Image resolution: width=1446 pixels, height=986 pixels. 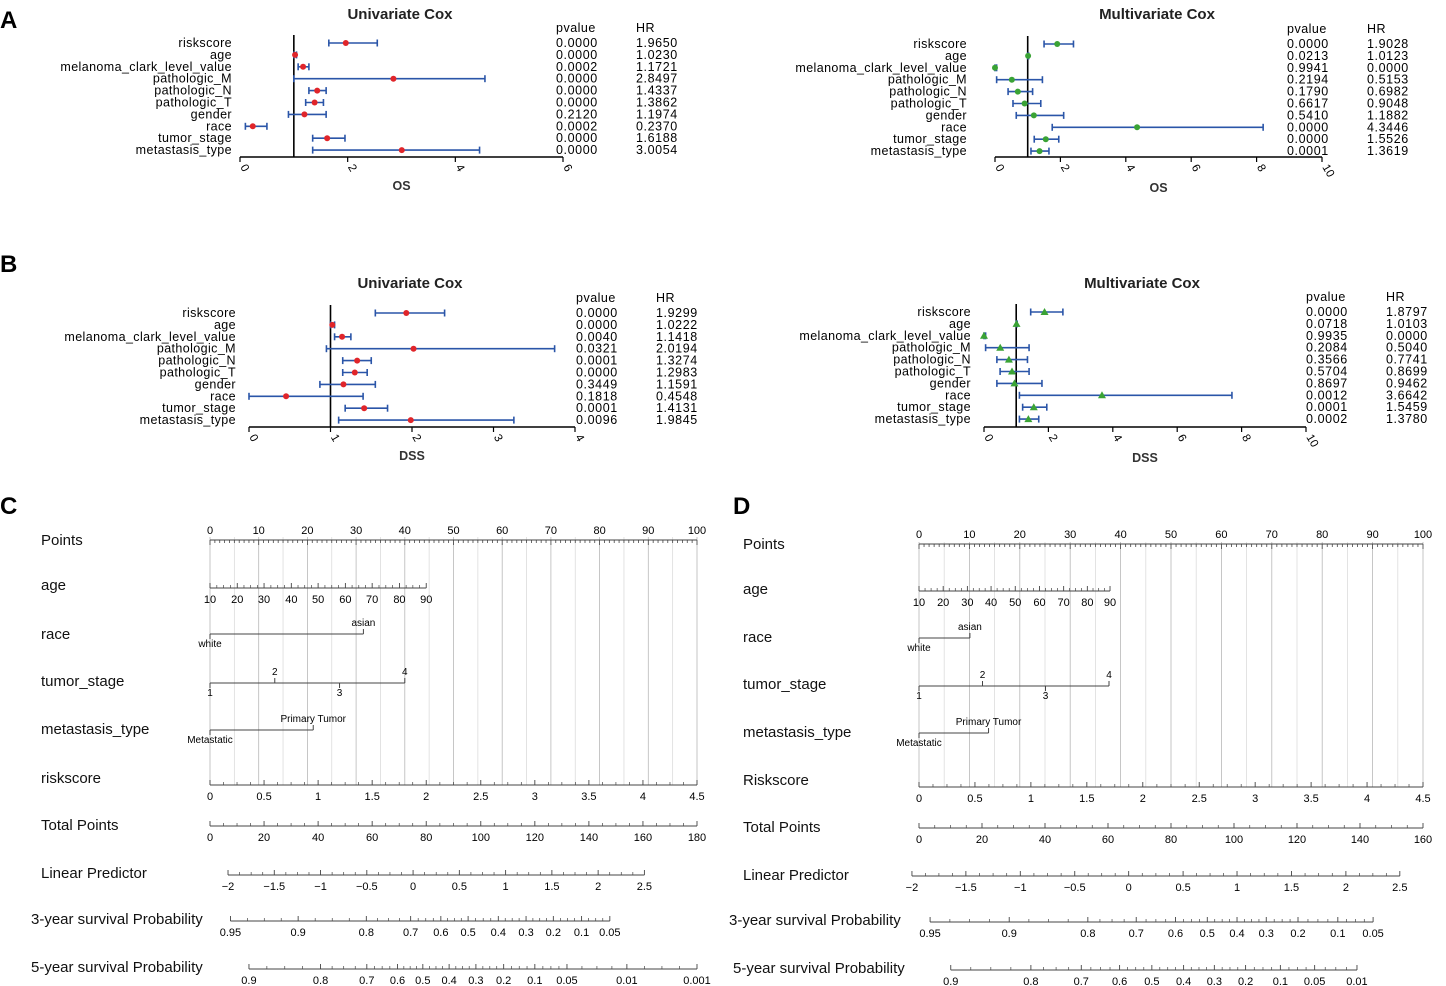 What do you see at coordinates (677, 361) in the screenshot?
I see `hr-value: 1.3274` at bounding box center [677, 361].